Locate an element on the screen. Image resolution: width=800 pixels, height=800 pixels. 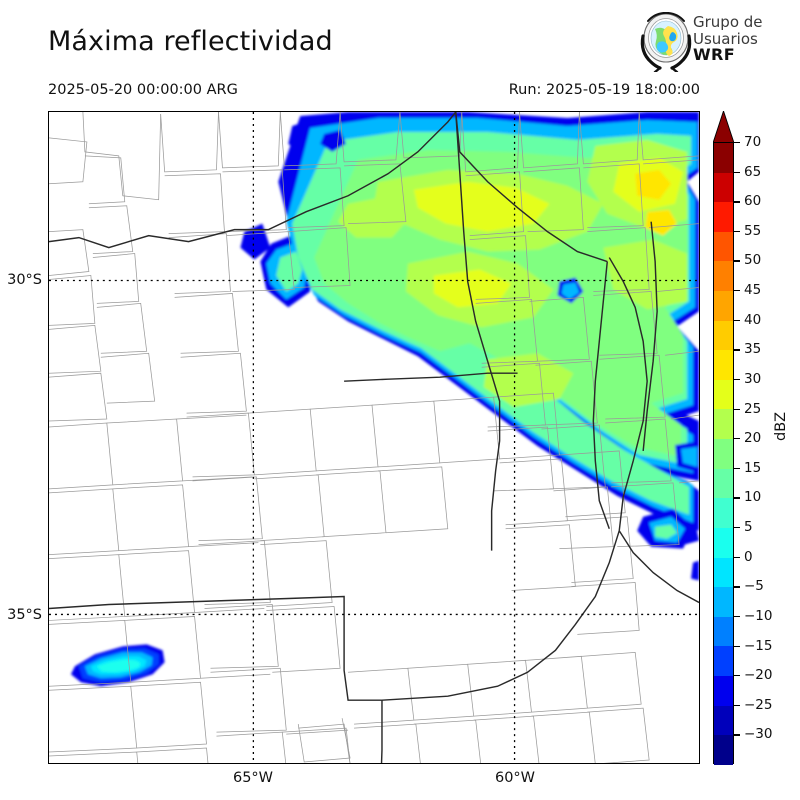
logo-line-3: WRF is located at coordinates (714, 54).